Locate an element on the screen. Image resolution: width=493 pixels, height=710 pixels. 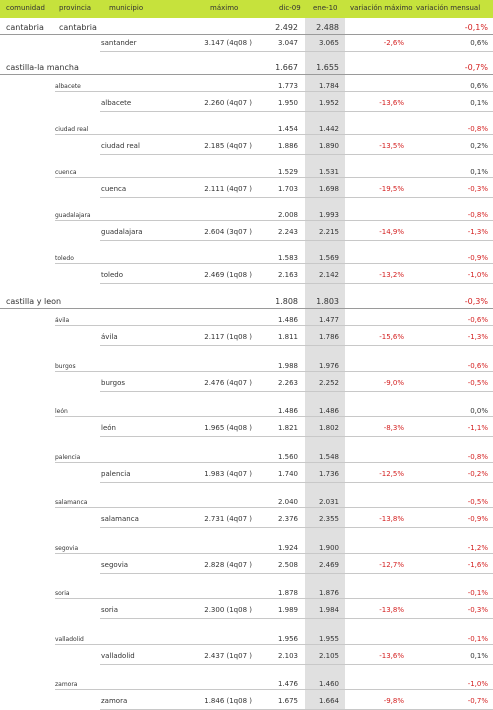
municipio-dic09: 2.103 is located at coordinates (287, 655).